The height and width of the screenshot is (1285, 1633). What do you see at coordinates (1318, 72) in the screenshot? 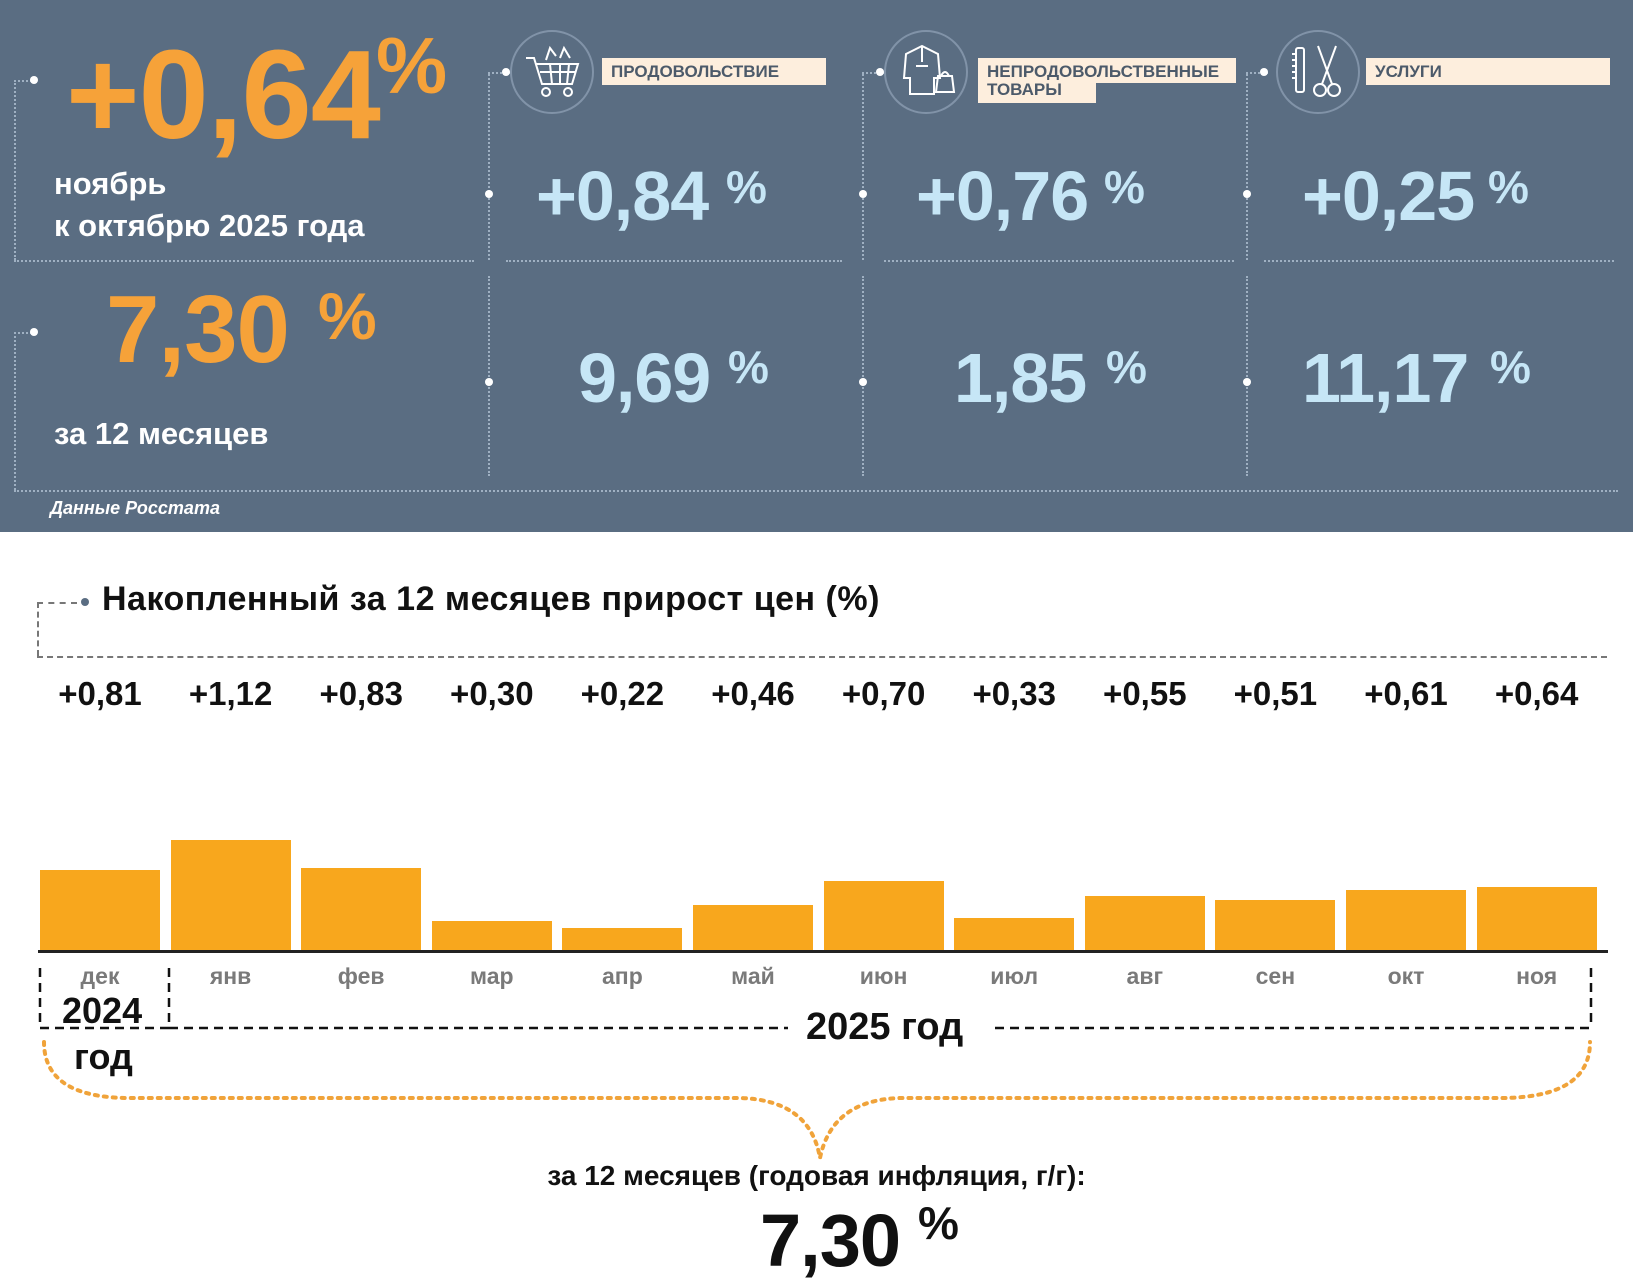
I see `scissors-comb-icon` at bounding box center [1318, 72].